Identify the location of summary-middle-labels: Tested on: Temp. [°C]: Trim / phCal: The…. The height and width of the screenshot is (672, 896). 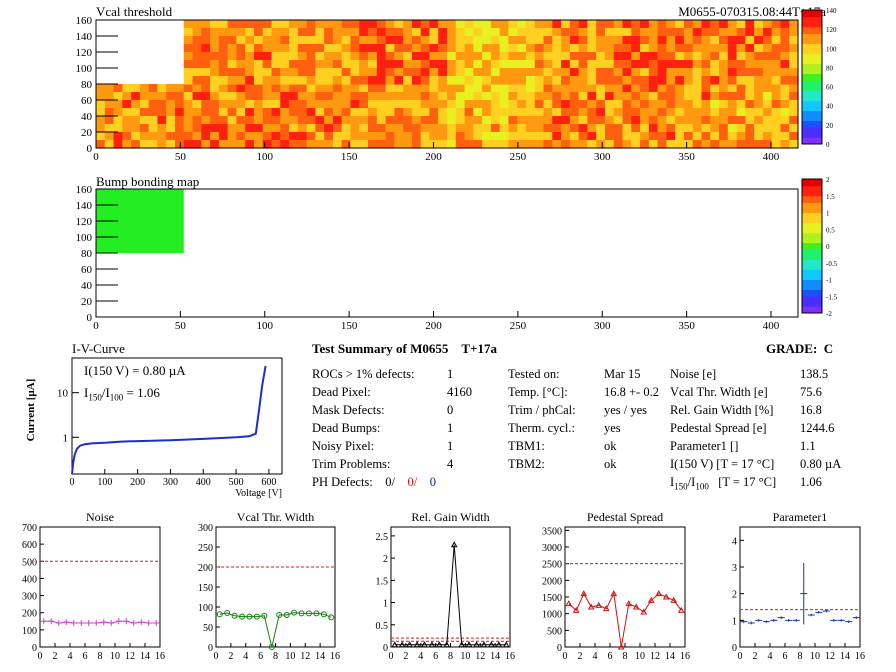
(542, 419).